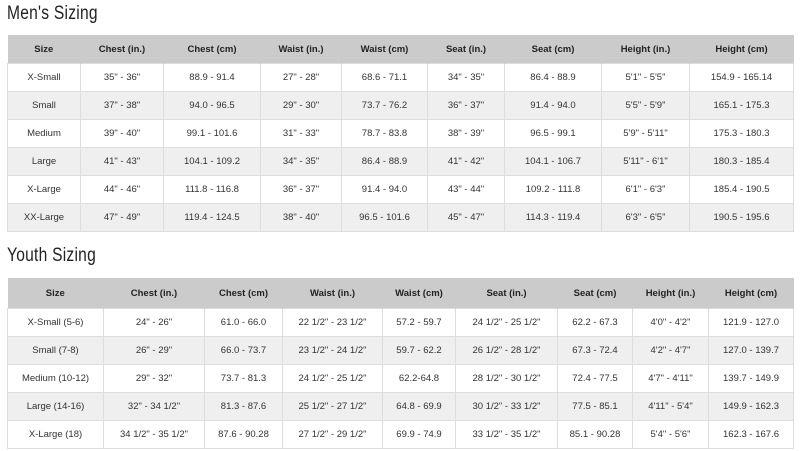  What do you see at coordinates (55, 350) in the screenshot?
I see `size-cell: Small (7-8)` at bounding box center [55, 350].